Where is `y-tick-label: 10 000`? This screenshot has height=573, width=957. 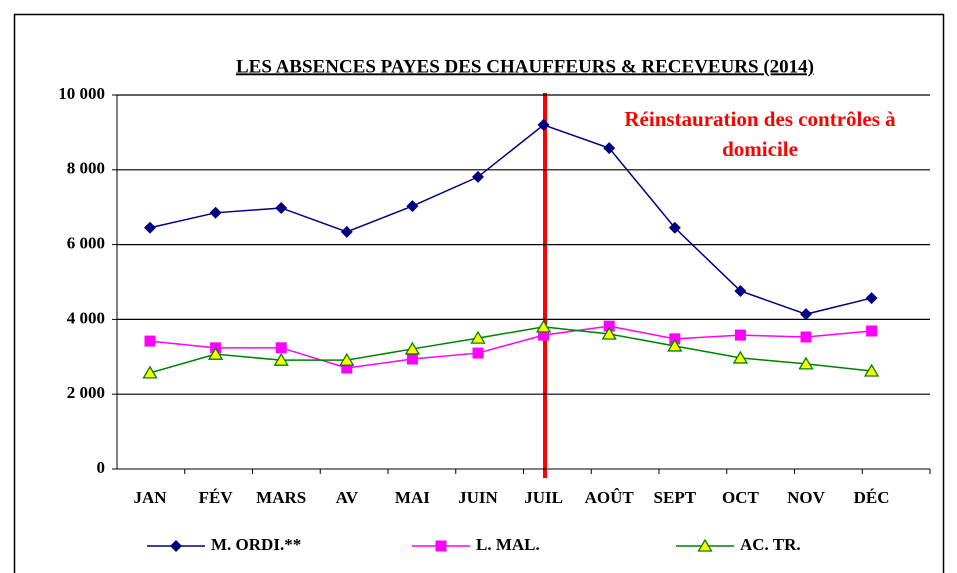 y-tick-label: 10 000 is located at coordinates (81, 93).